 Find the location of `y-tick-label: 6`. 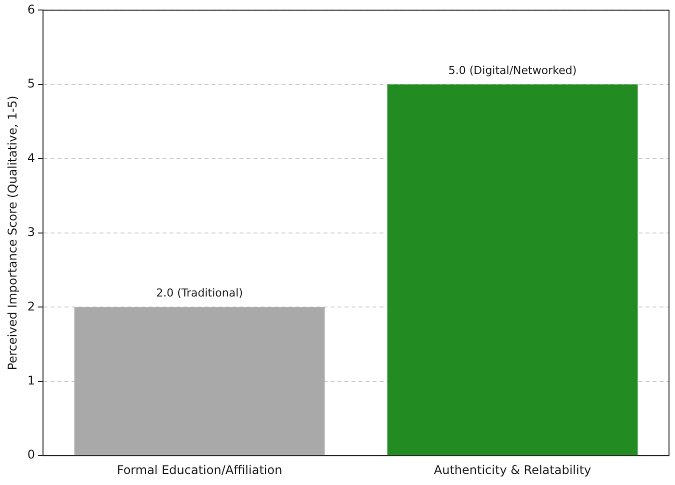

y-tick-label: 6 is located at coordinates (31, 9).